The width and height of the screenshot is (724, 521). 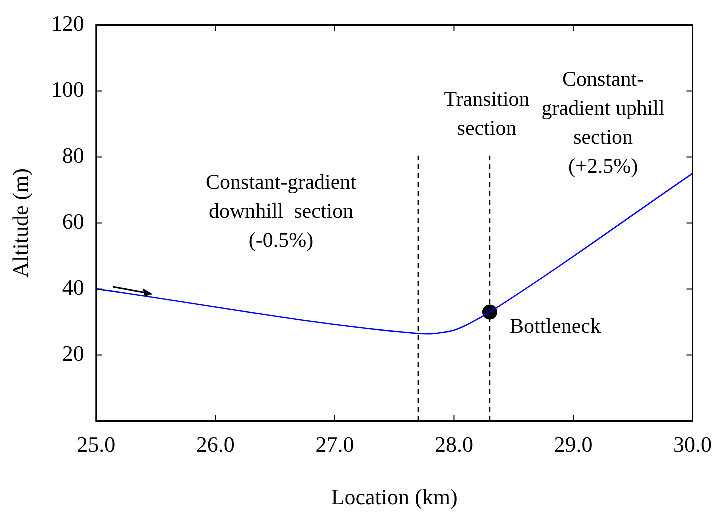 What do you see at coordinates (603, 122) in the screenshot?
I see `annotation: Constant- gradient uphill section (+2.5%)` at bounding box center [603, 122].